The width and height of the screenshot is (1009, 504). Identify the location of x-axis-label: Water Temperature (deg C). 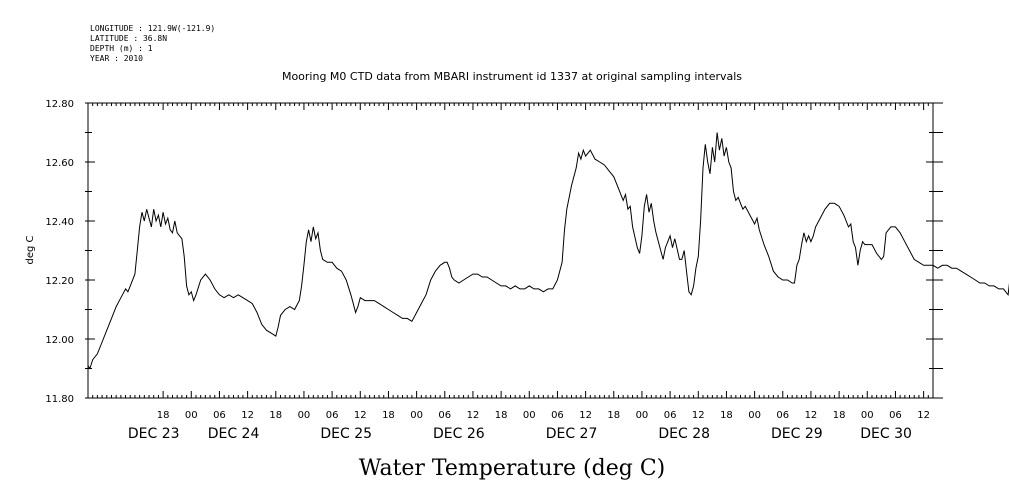
(512, 468).